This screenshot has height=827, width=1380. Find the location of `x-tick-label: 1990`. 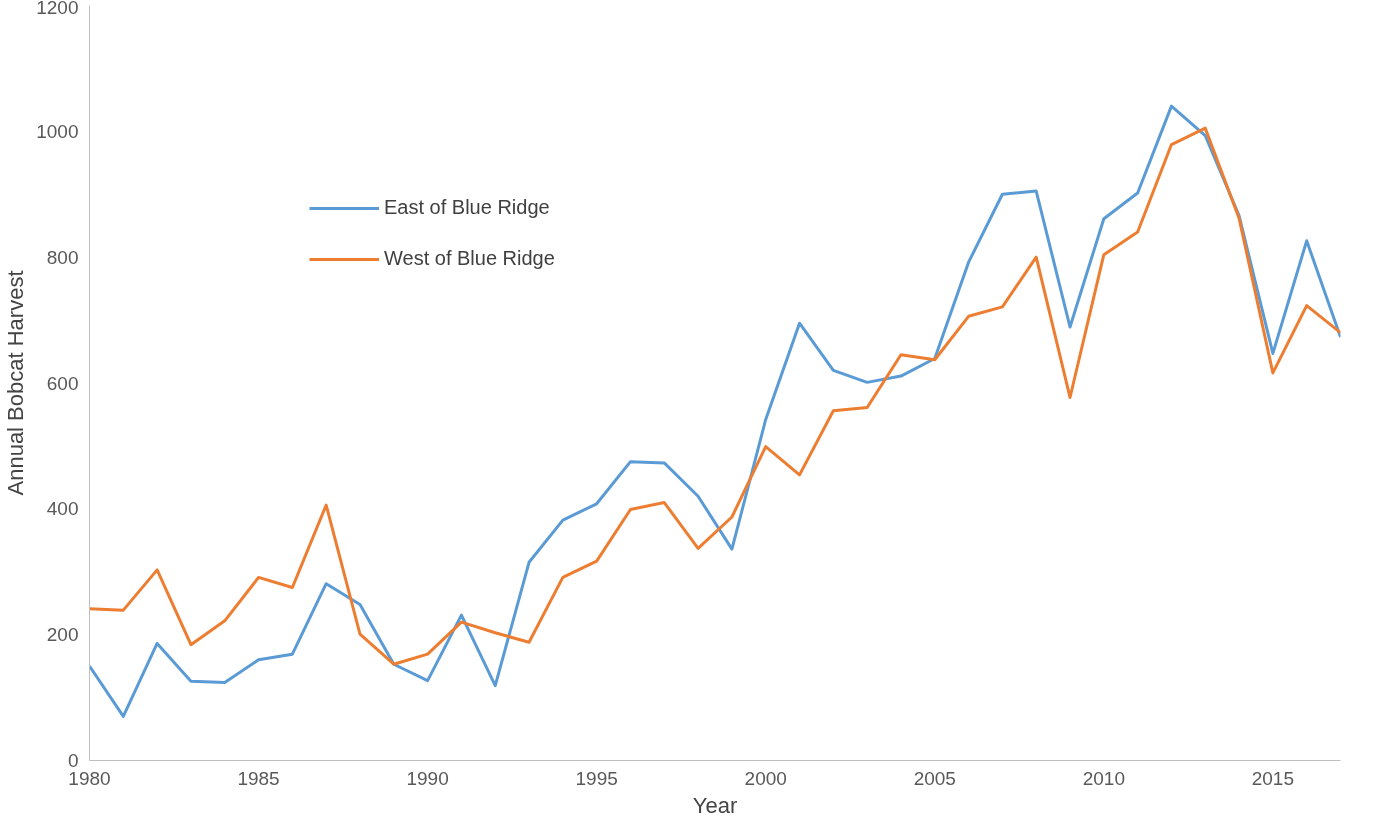

x-tick-label: 1990 is located at coordinates (427, 778).